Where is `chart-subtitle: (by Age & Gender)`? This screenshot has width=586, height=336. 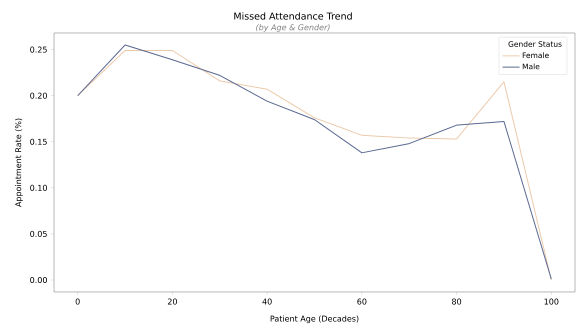
chart-subtitle: (by Age & Gender) is located at coordinates (293, 28).